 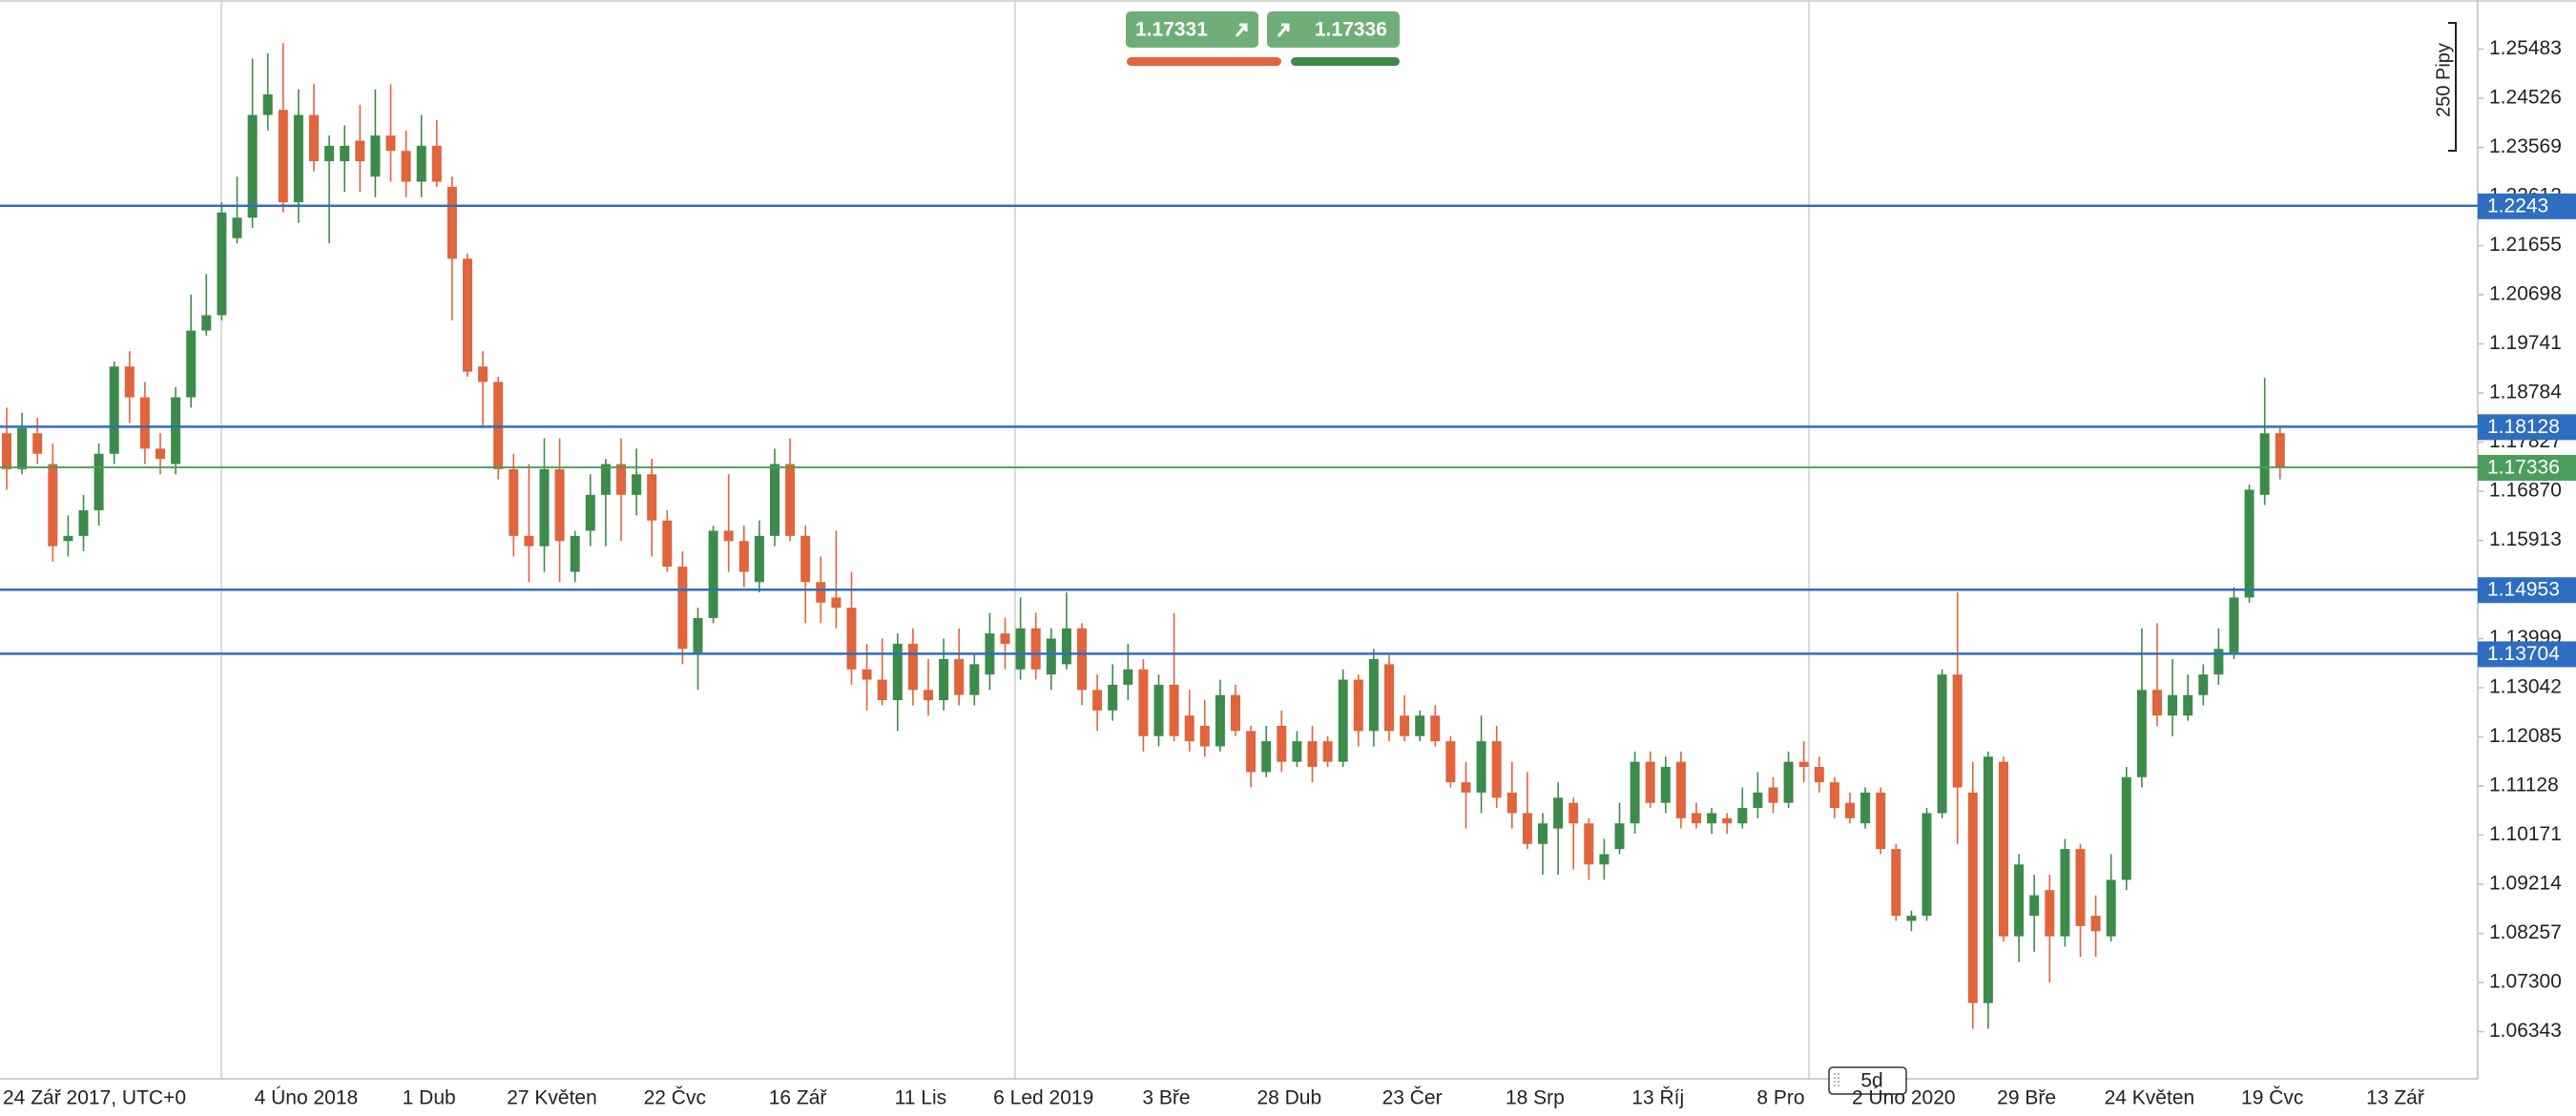 I want to click on timeframe-button-bg, so click(x=1867, y=1080).